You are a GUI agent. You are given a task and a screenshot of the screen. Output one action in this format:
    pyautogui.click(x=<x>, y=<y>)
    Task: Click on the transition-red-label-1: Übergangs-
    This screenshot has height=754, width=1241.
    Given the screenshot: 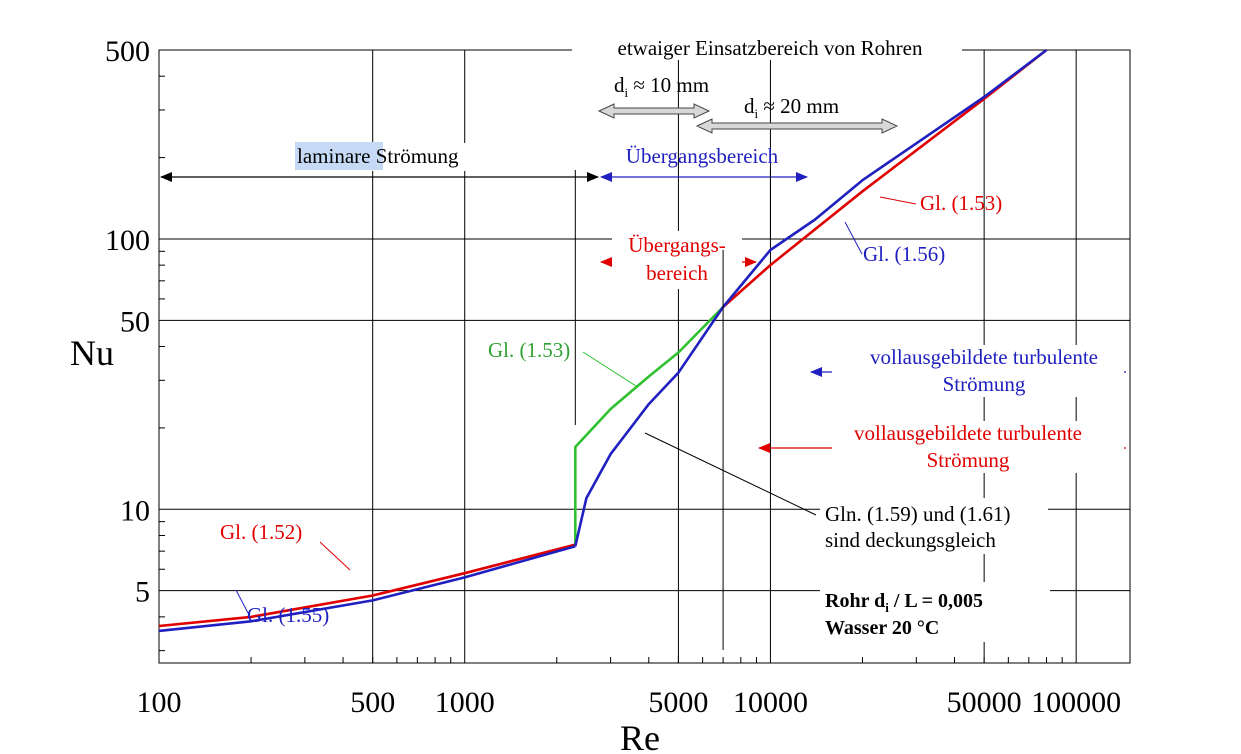 What is the action you would take?
    pyautogui.click(x=677, y=245)
    